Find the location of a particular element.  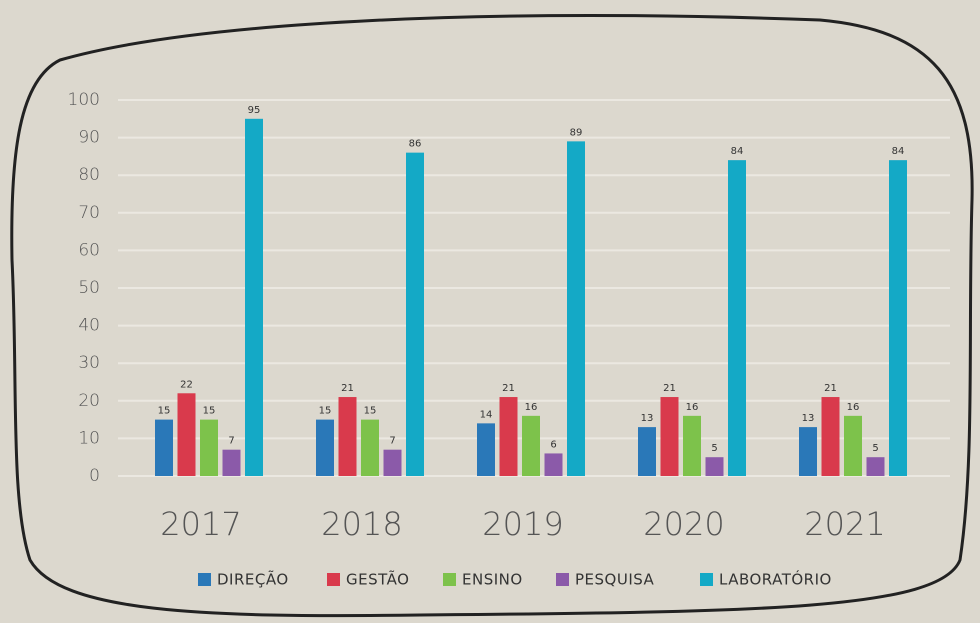

x-tick-label: 2017 is located at coordinates (200, 524).